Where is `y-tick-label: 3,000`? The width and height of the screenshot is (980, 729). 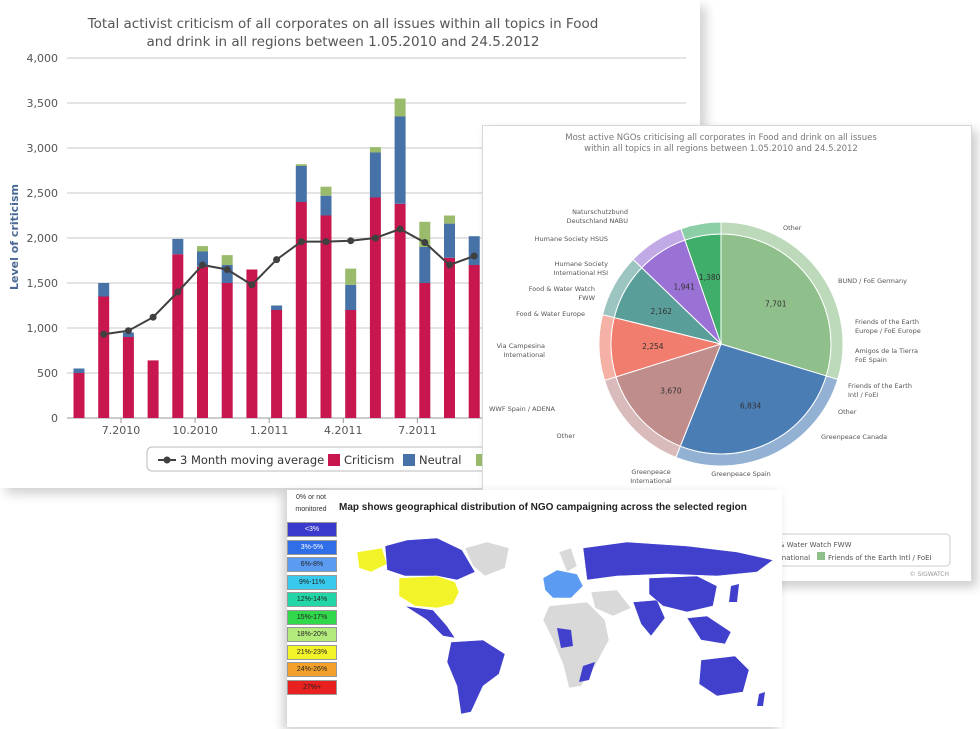 y-tick-label: 3,000 is located at coordinates (43, 148).